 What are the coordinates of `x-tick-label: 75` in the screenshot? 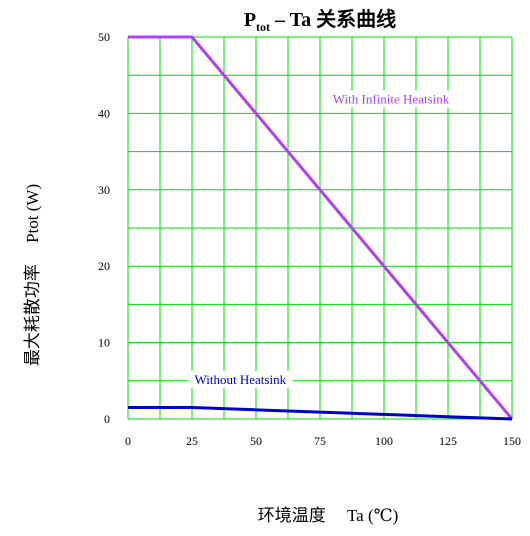 It's located at (320, 441).